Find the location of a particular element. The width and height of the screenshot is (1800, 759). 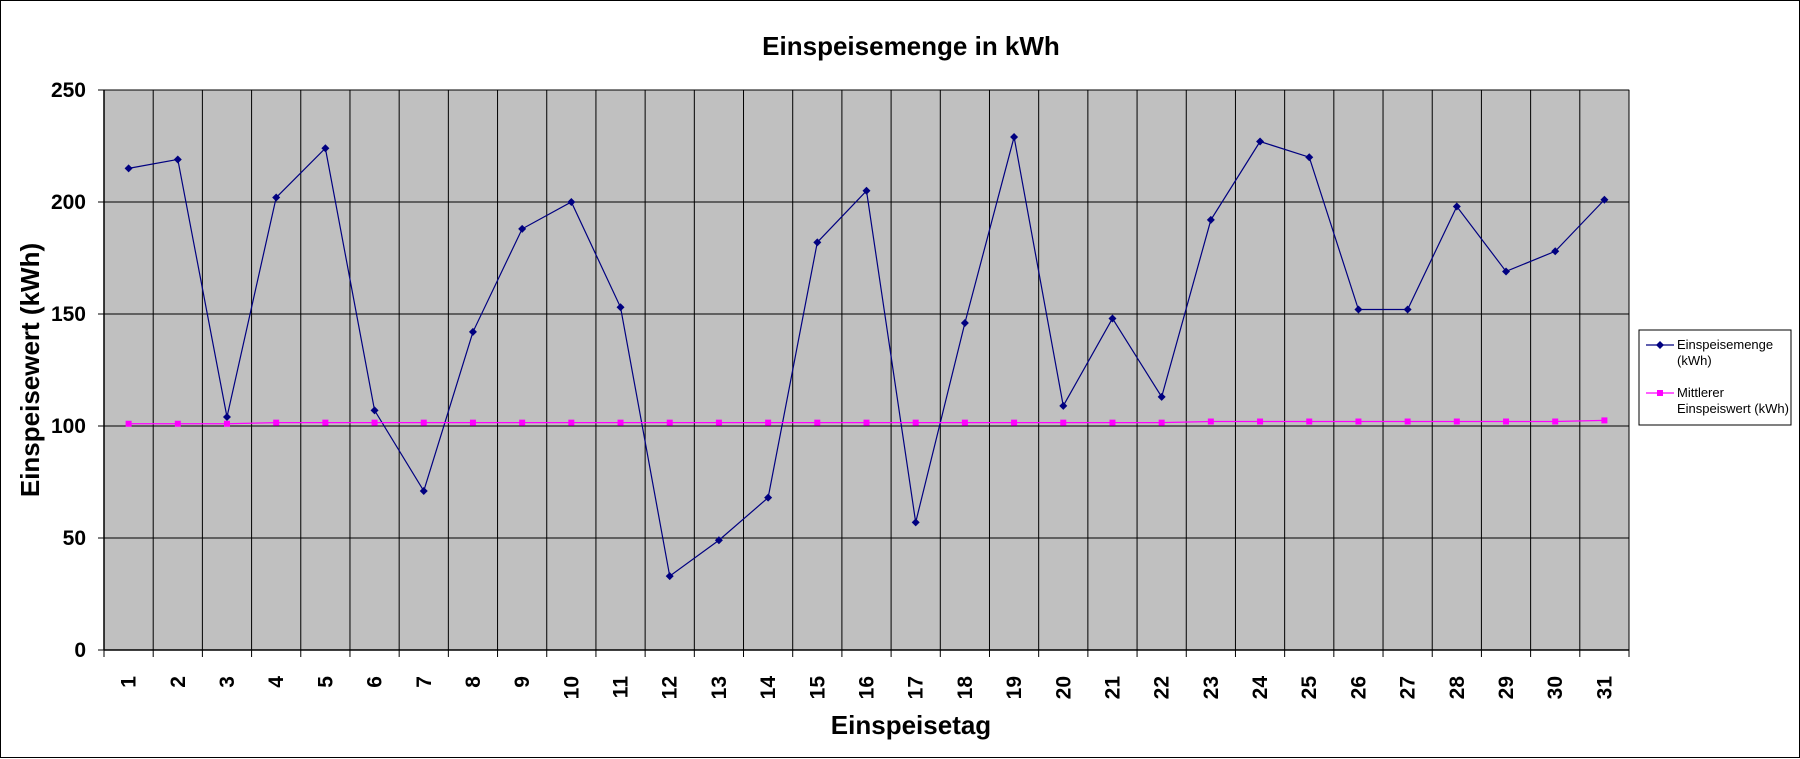

x-axis-title: Einspeisetag is located at coordinates (911, 725).